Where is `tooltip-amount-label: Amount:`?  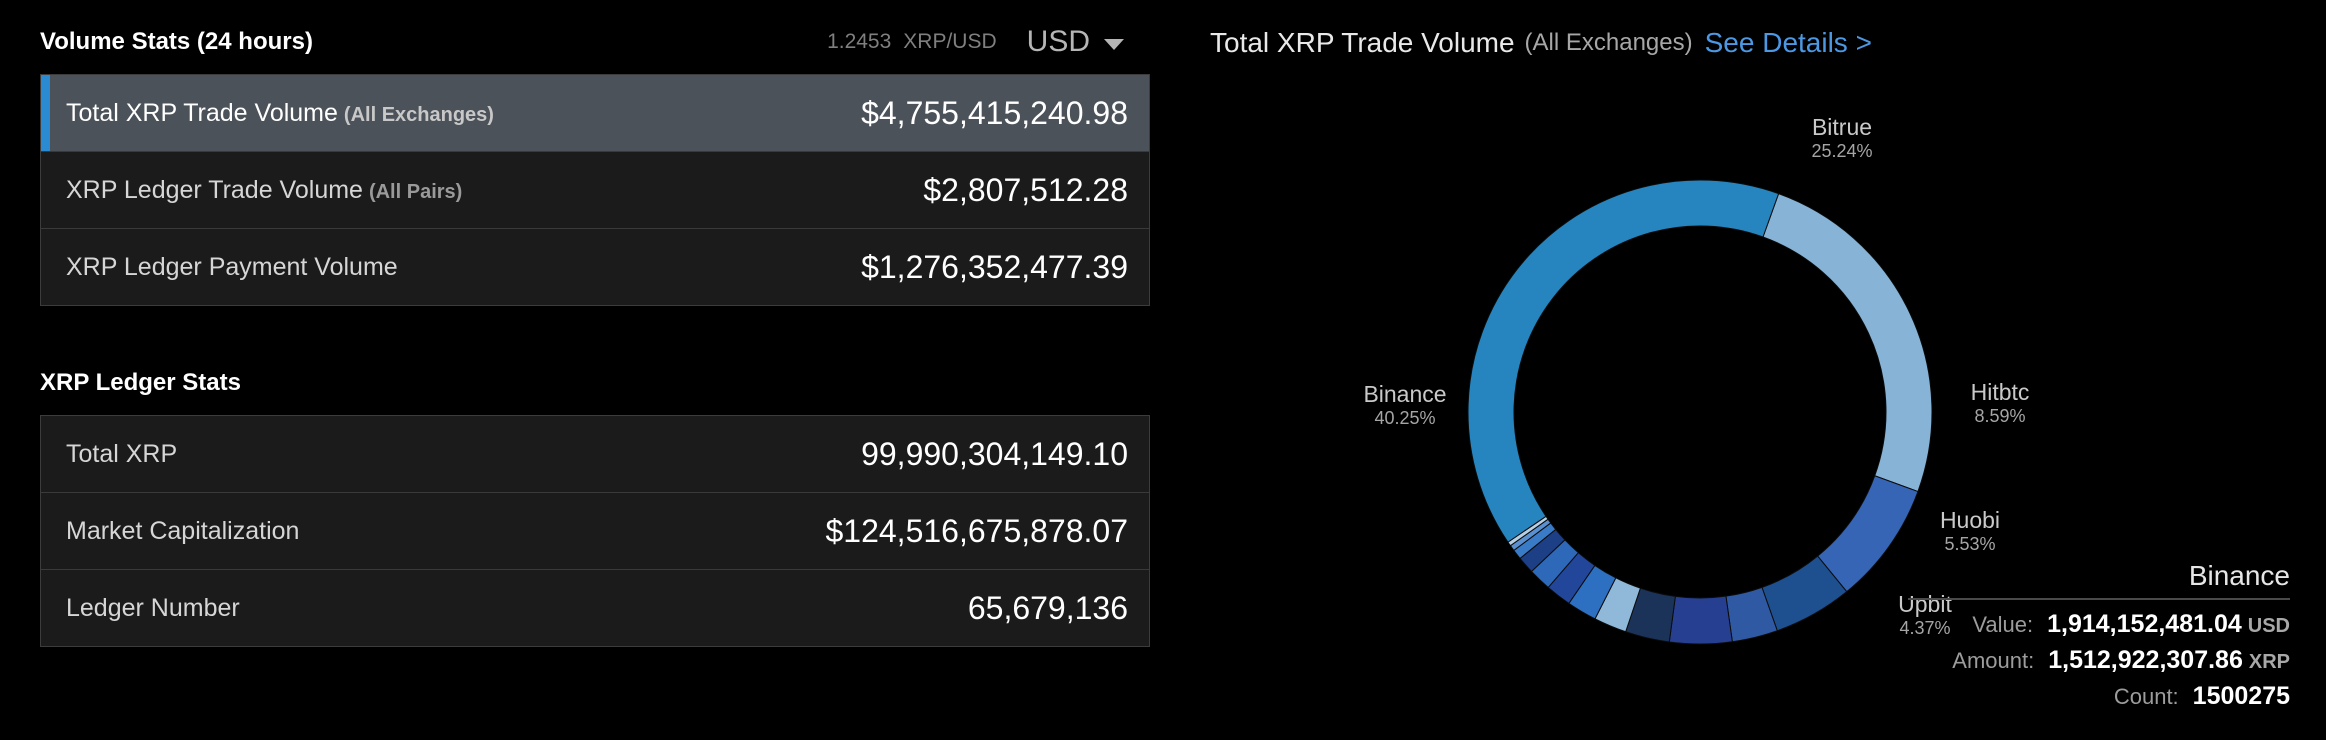
tooltip-amount-label: Amount: is located at coordinates (1993, 660).